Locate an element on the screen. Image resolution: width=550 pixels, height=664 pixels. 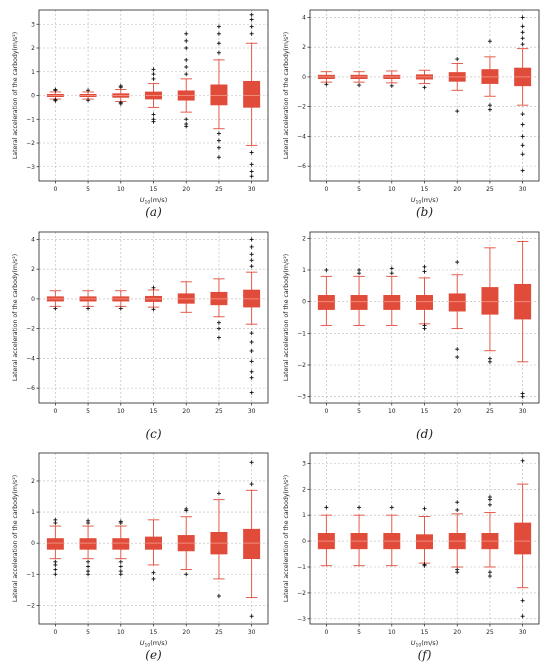
y-tick-label: −3 is located at coordinates (301, 397).